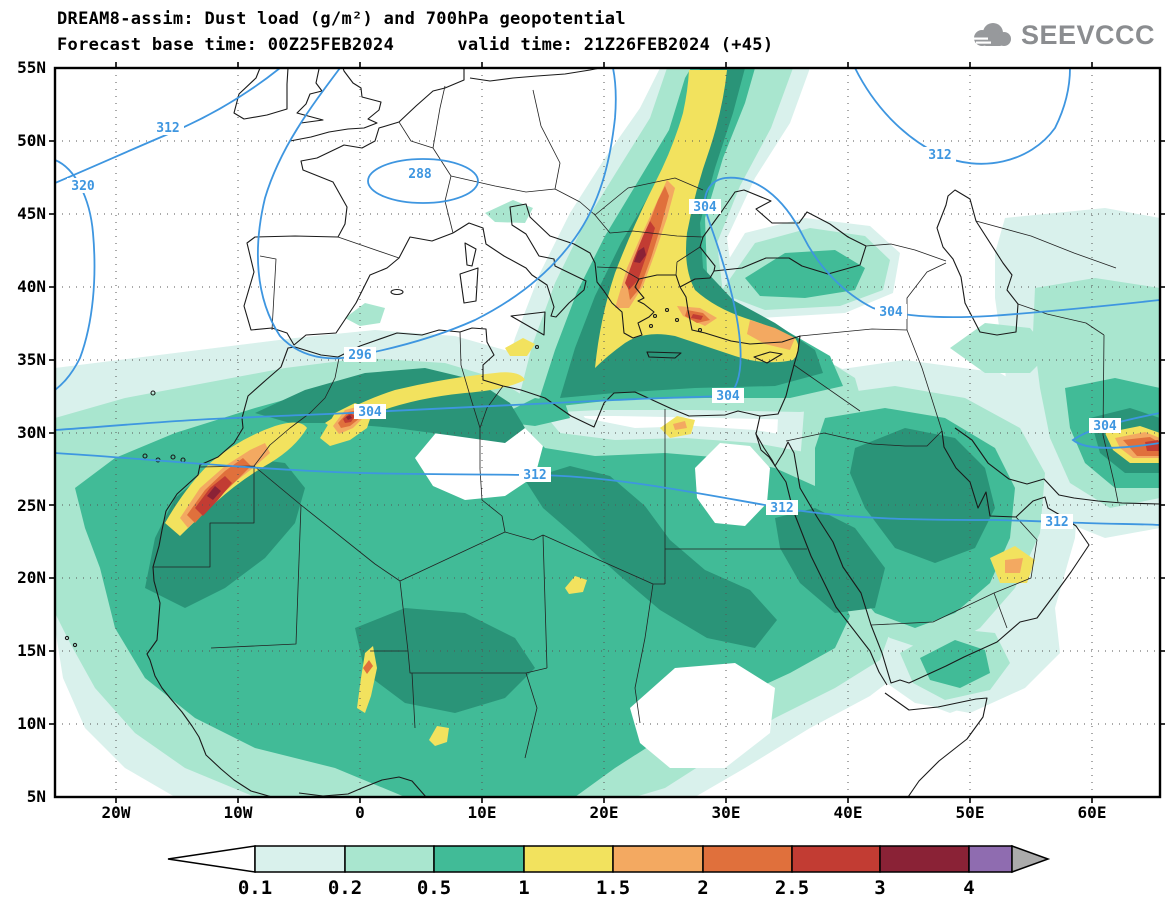 This screenshot has height=907, width=1165. I want to click on lon-label: 0, so click(360, 812).